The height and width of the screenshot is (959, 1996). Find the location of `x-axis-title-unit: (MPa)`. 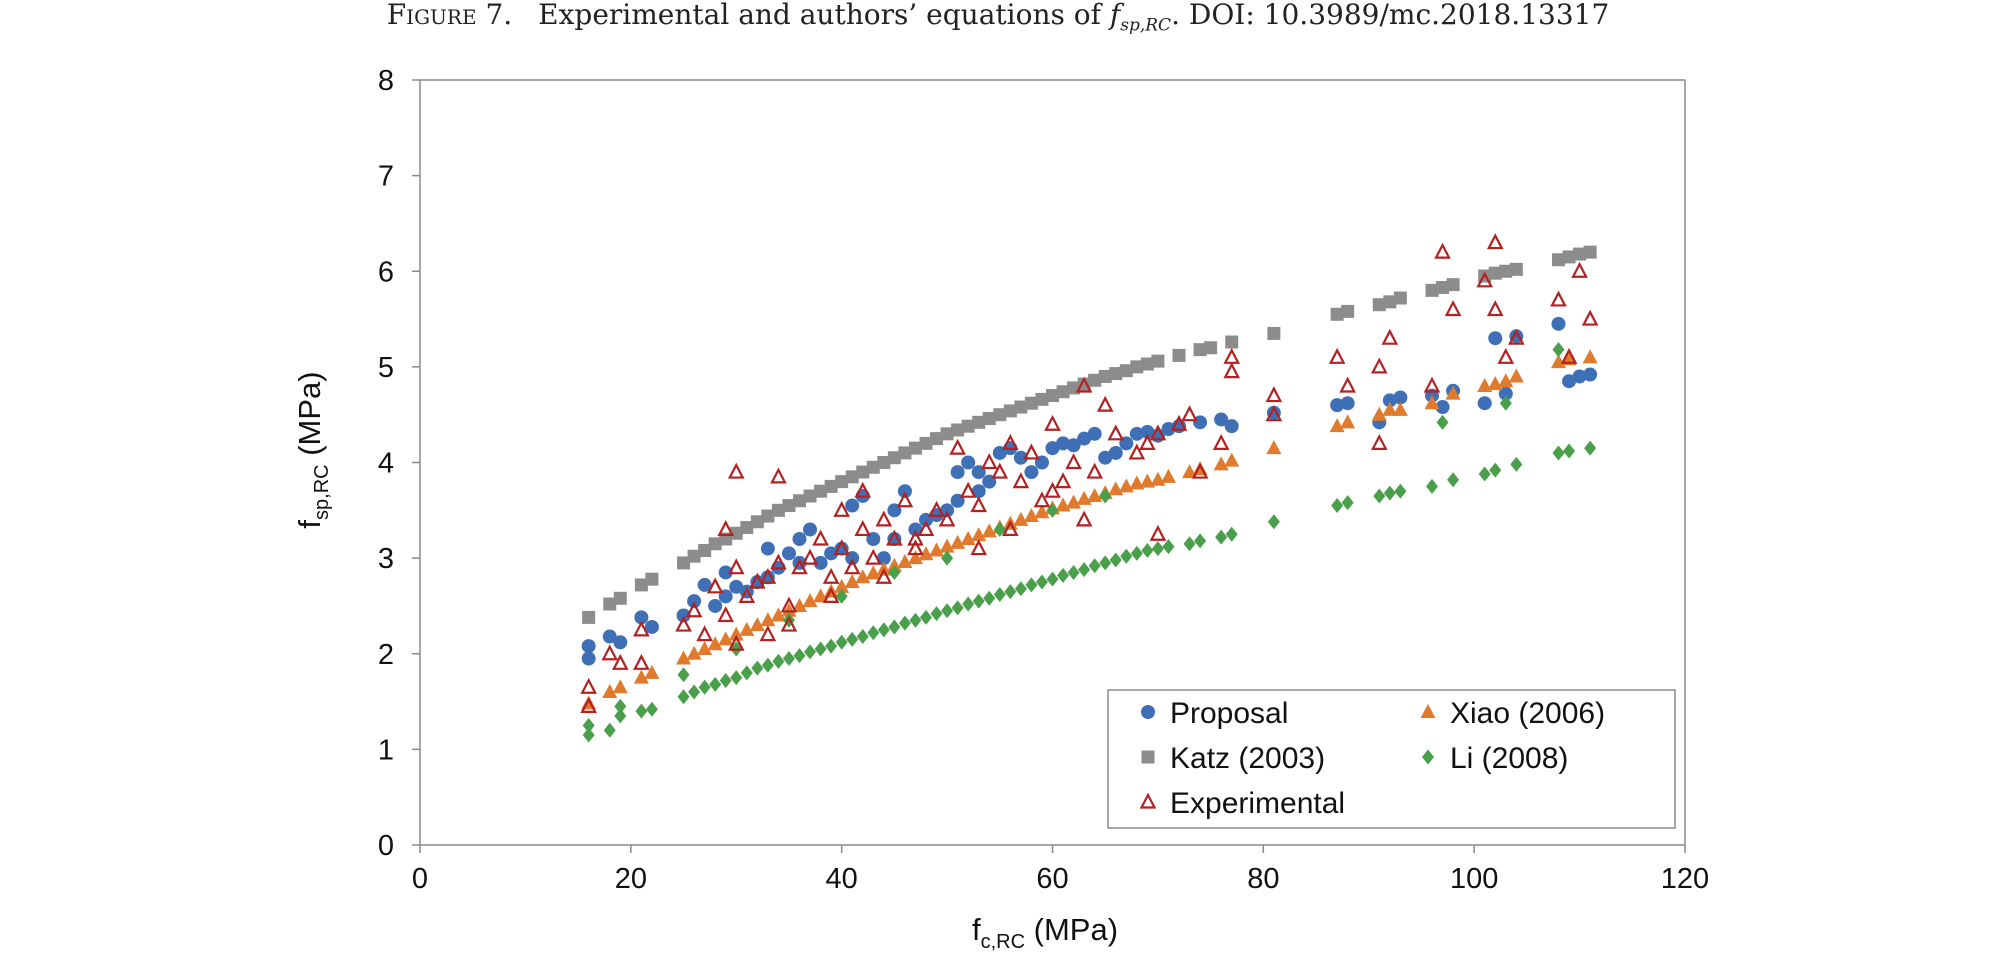

x-axis-title-unit: (MPa) is located at coordinates (1071, 929).